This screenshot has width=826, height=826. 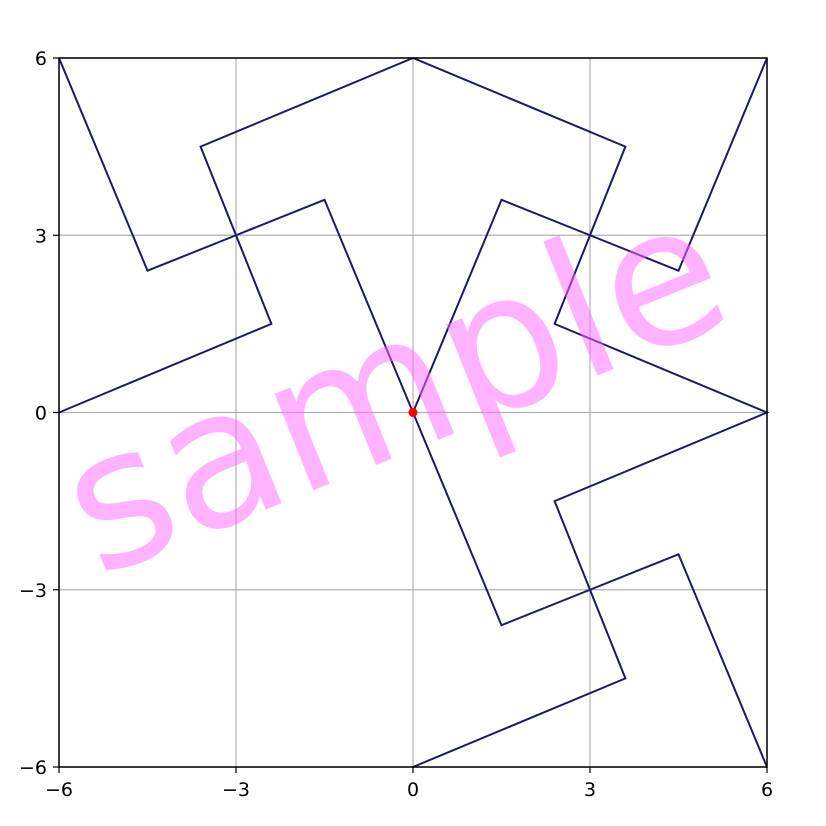 What do you see at coordinates (59, 790) in the screenshot?
I see `x-tick-label-0: −6` at bounding box center [59, 790].